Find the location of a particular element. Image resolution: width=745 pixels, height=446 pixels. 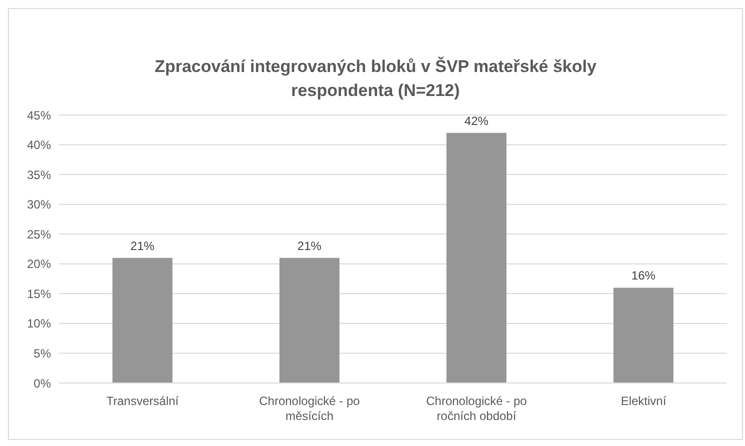

y-tick-label: 40% is located at coordinates (39, 145).